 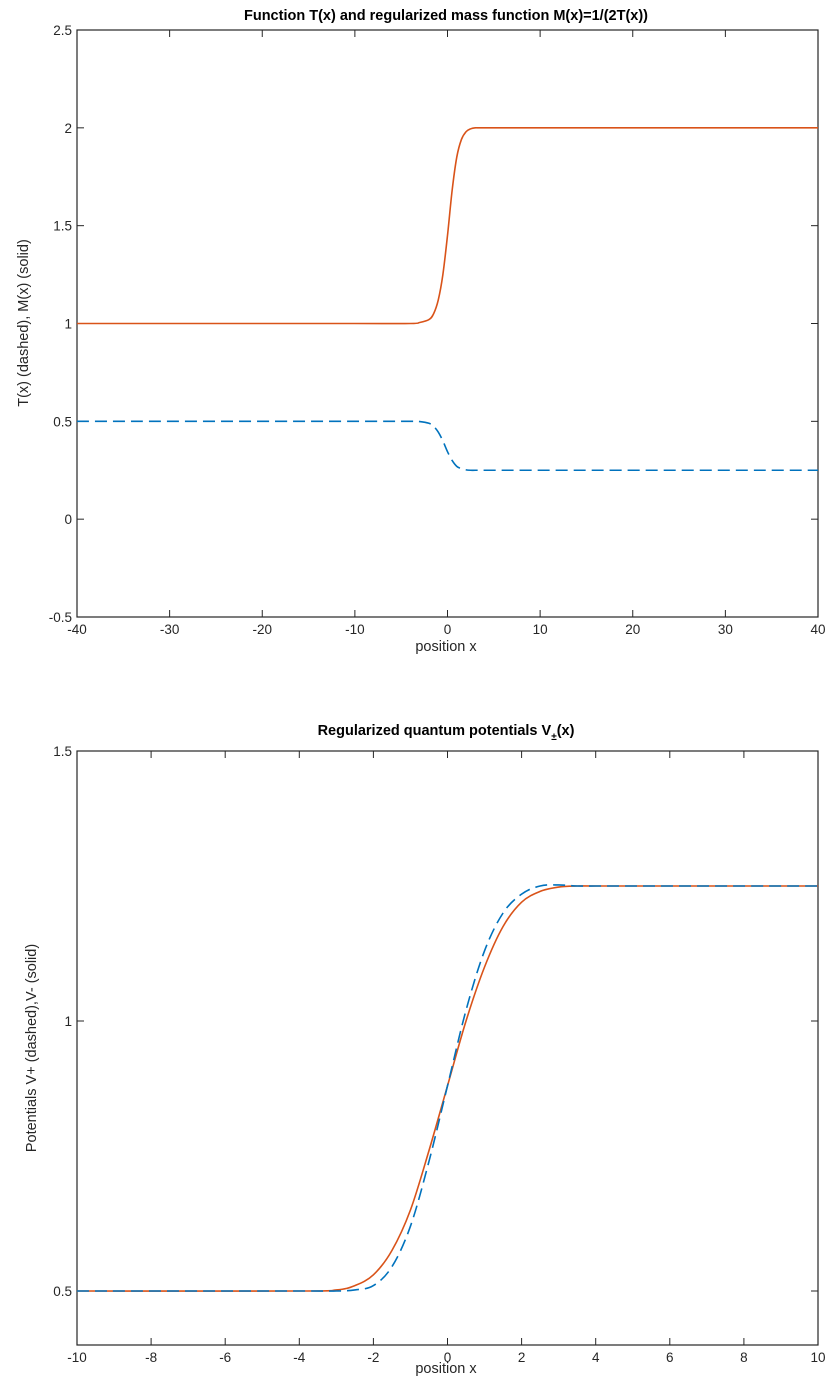 I want to click on chart-bottom-xlabel: position x, so click(x=446, y=1369).